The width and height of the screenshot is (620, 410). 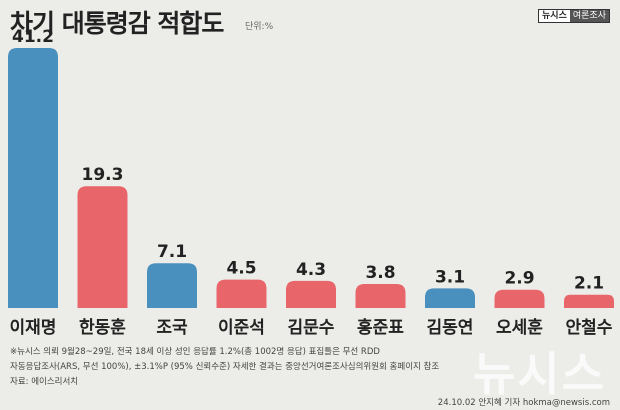 I want to click on bar-홍준표, so click(x=380, y=296).